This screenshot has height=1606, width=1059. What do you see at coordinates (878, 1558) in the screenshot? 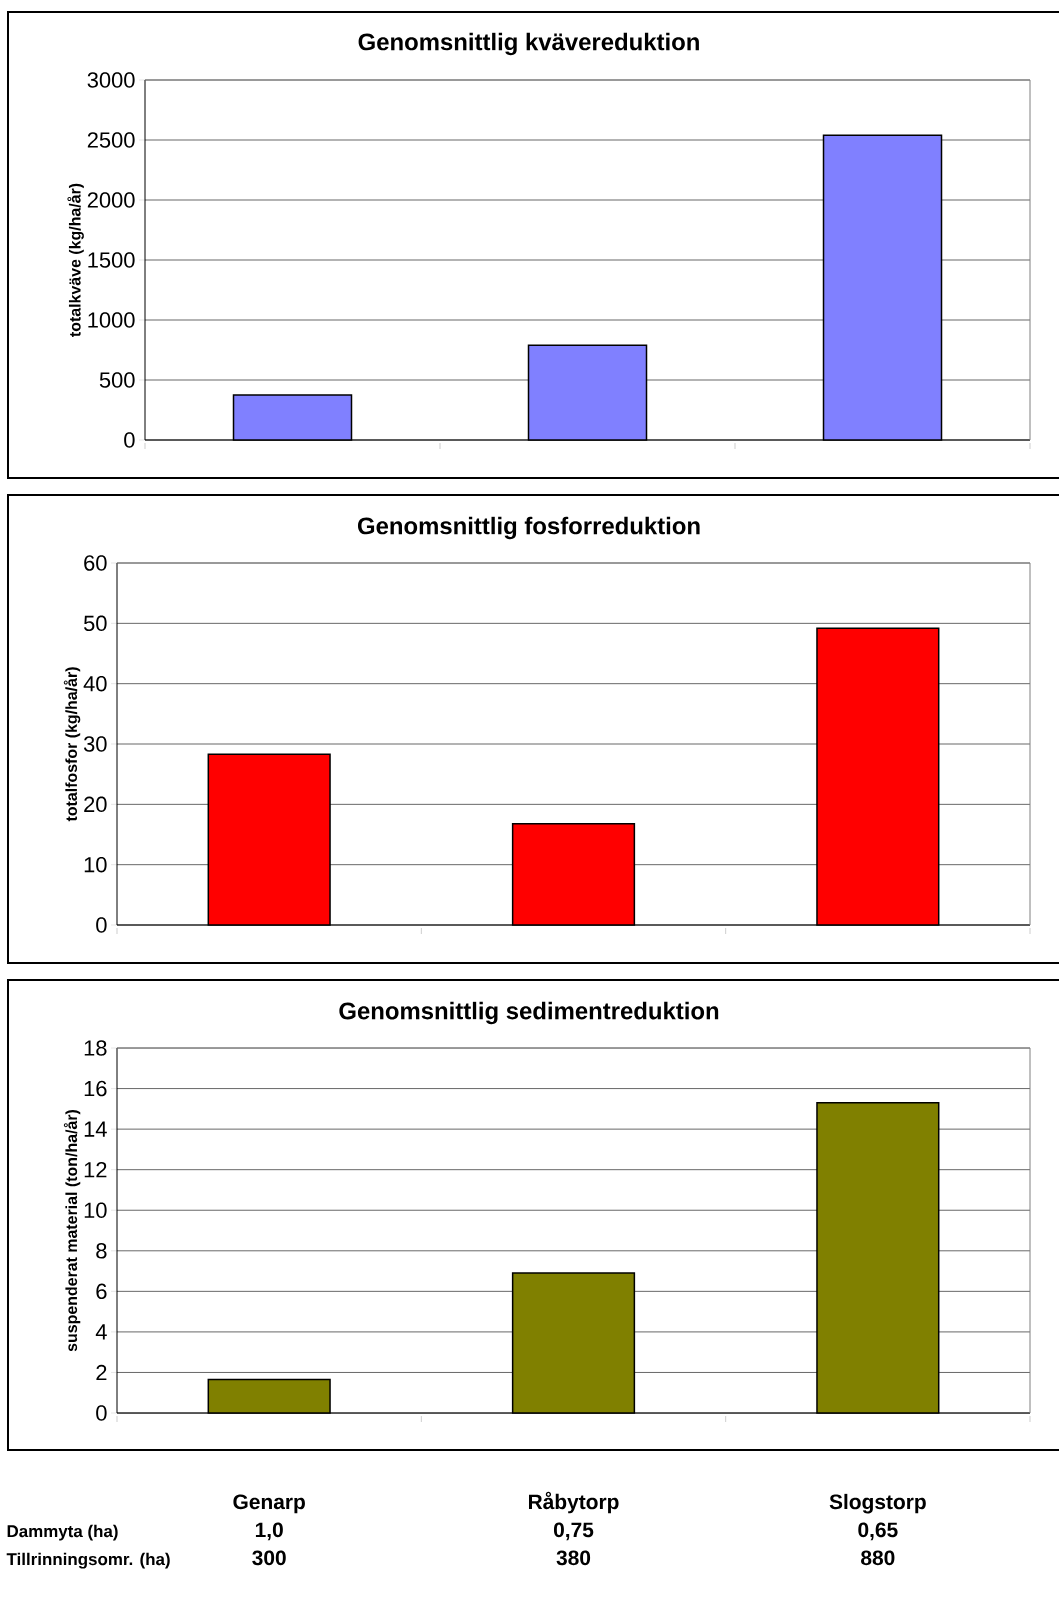
I see `text: 880` at bounding box center [878, 1558].